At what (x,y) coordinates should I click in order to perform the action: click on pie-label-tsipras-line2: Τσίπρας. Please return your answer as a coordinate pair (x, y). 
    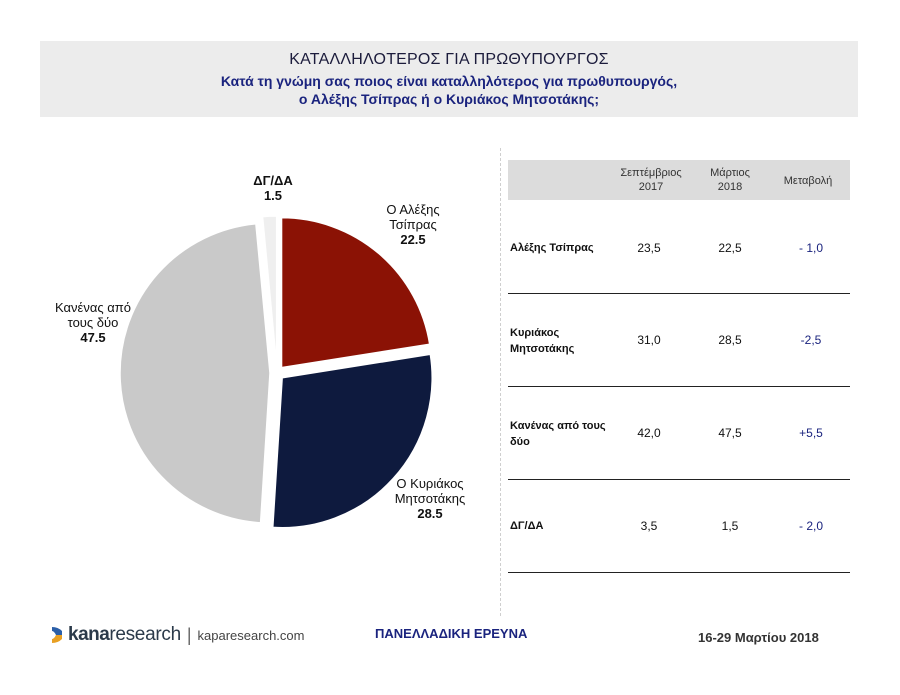
    Looking at the image, I should click on (413, 224).